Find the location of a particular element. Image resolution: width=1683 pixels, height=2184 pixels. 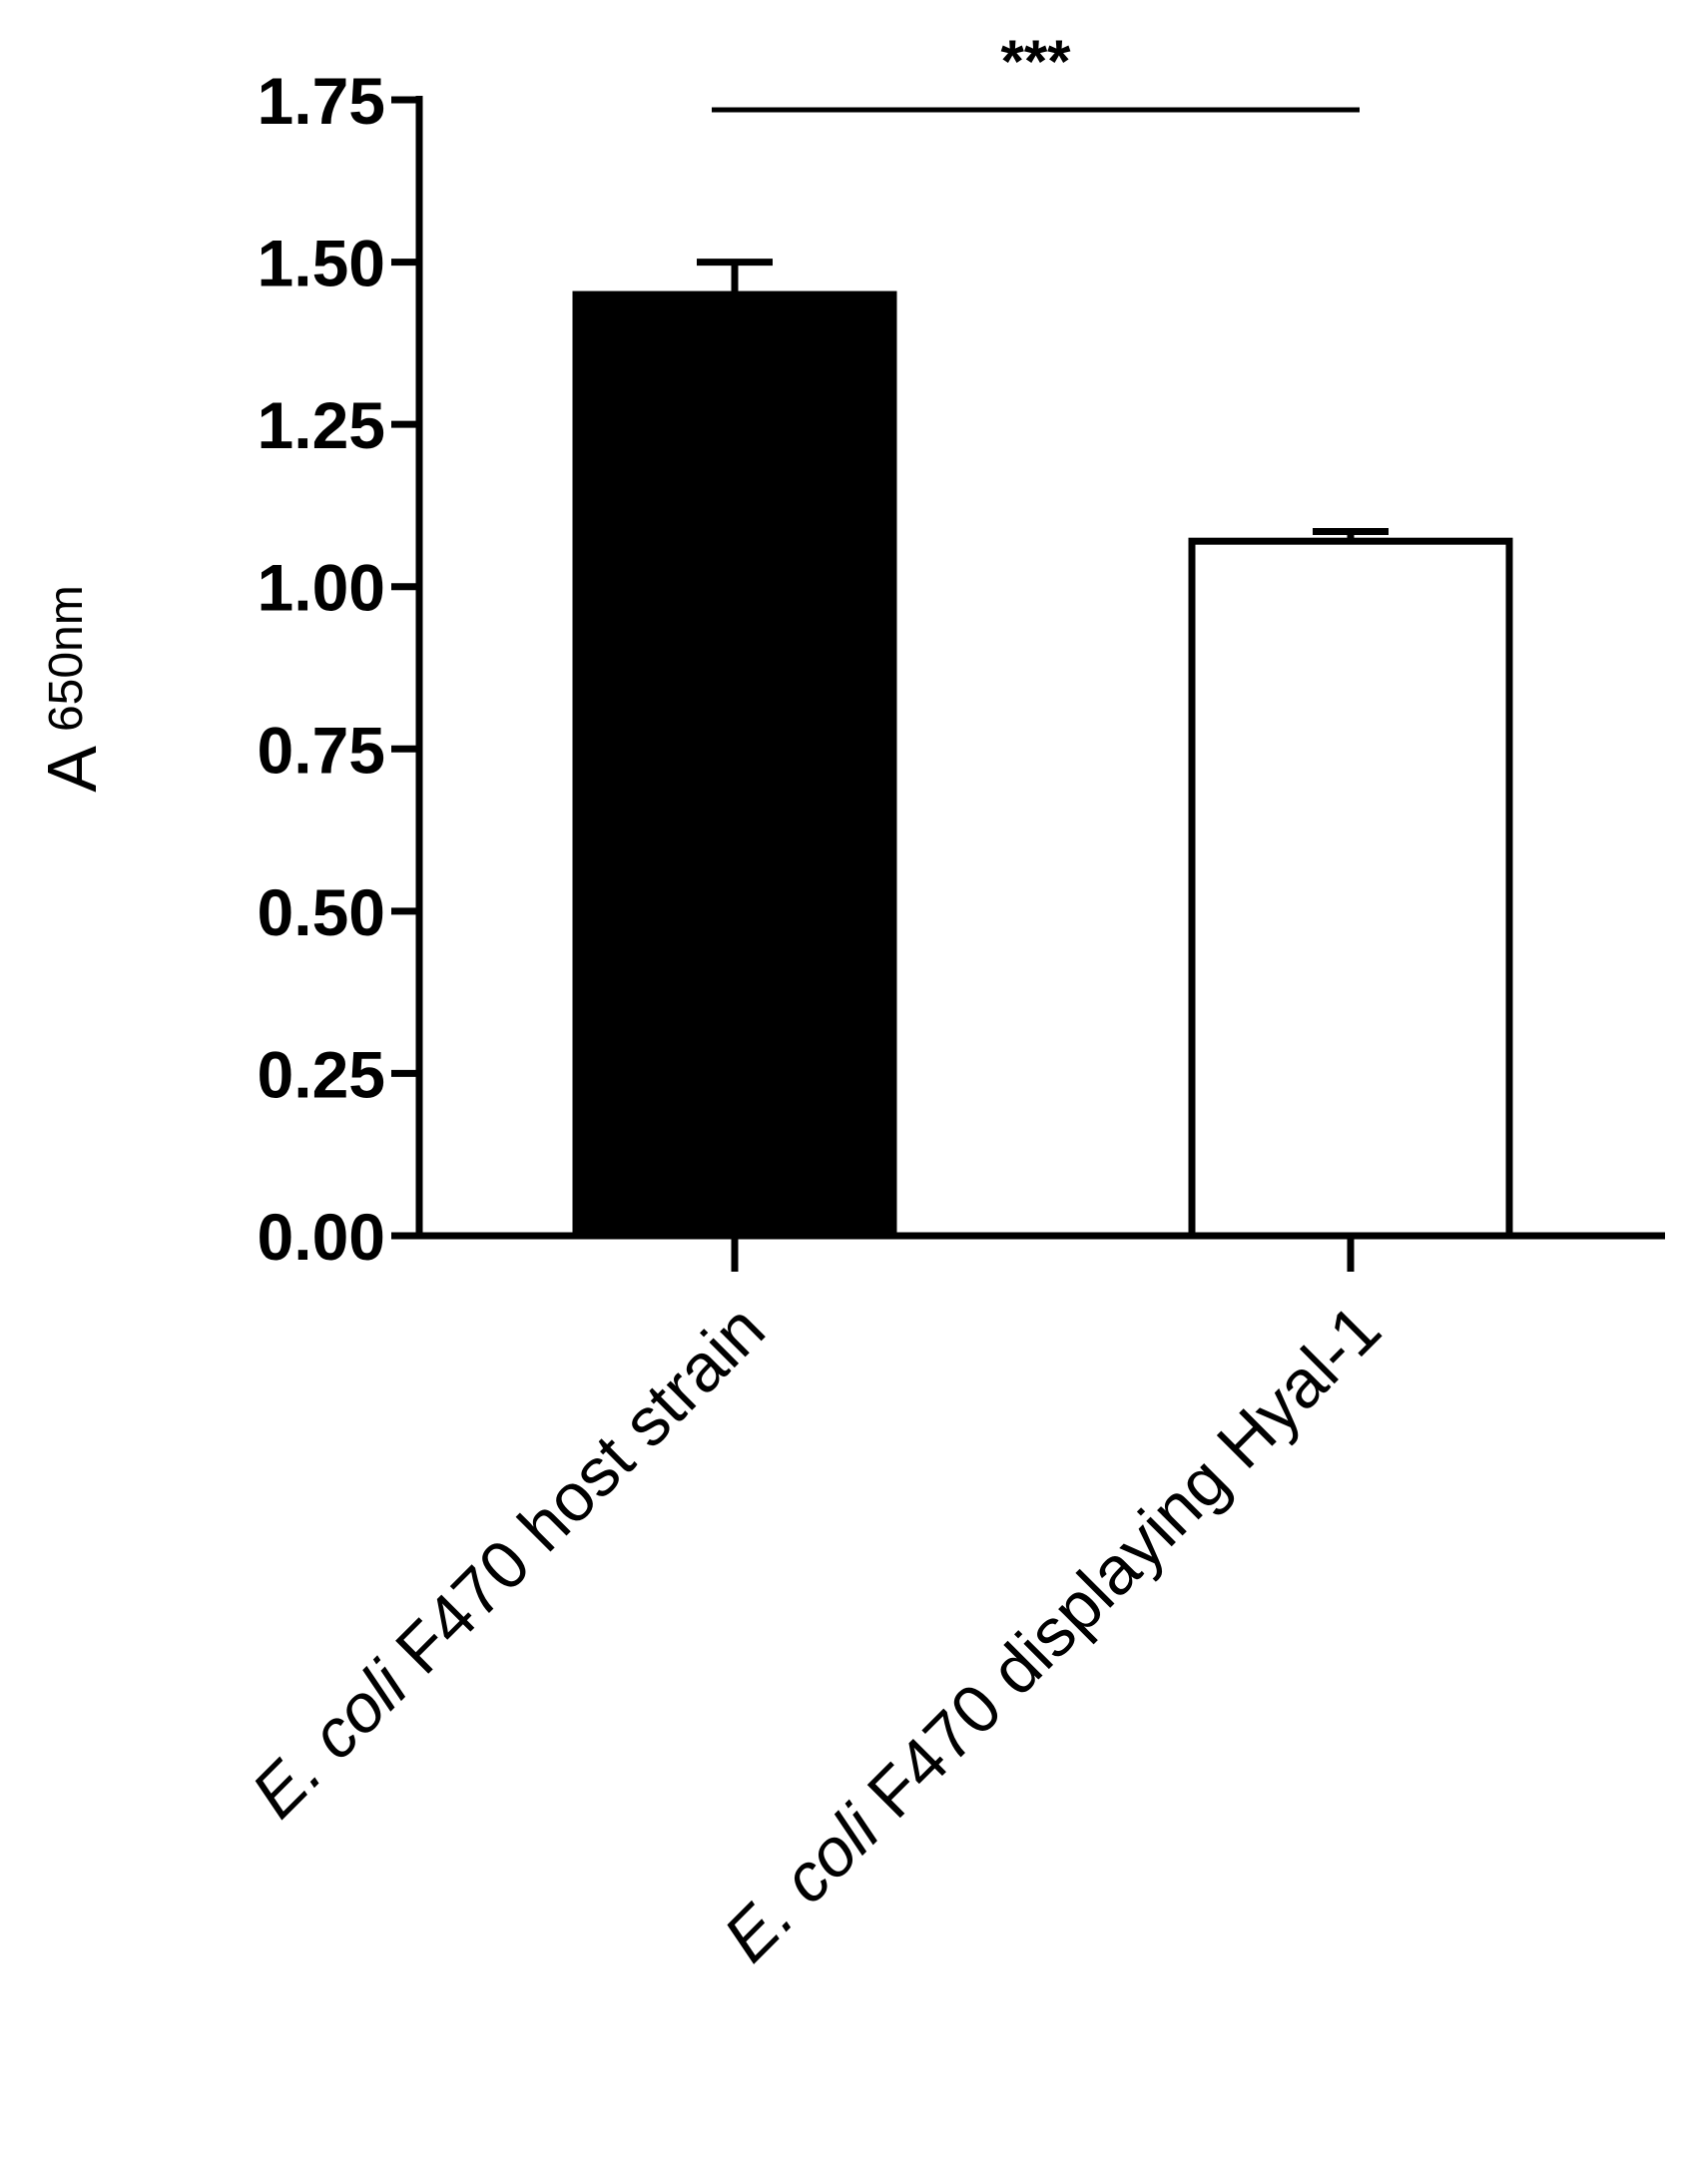

y-axis: 0.00 0.25 0.50 0.75 1.00 1.25 1.50 1.75 is located at coordinates (340, 669).